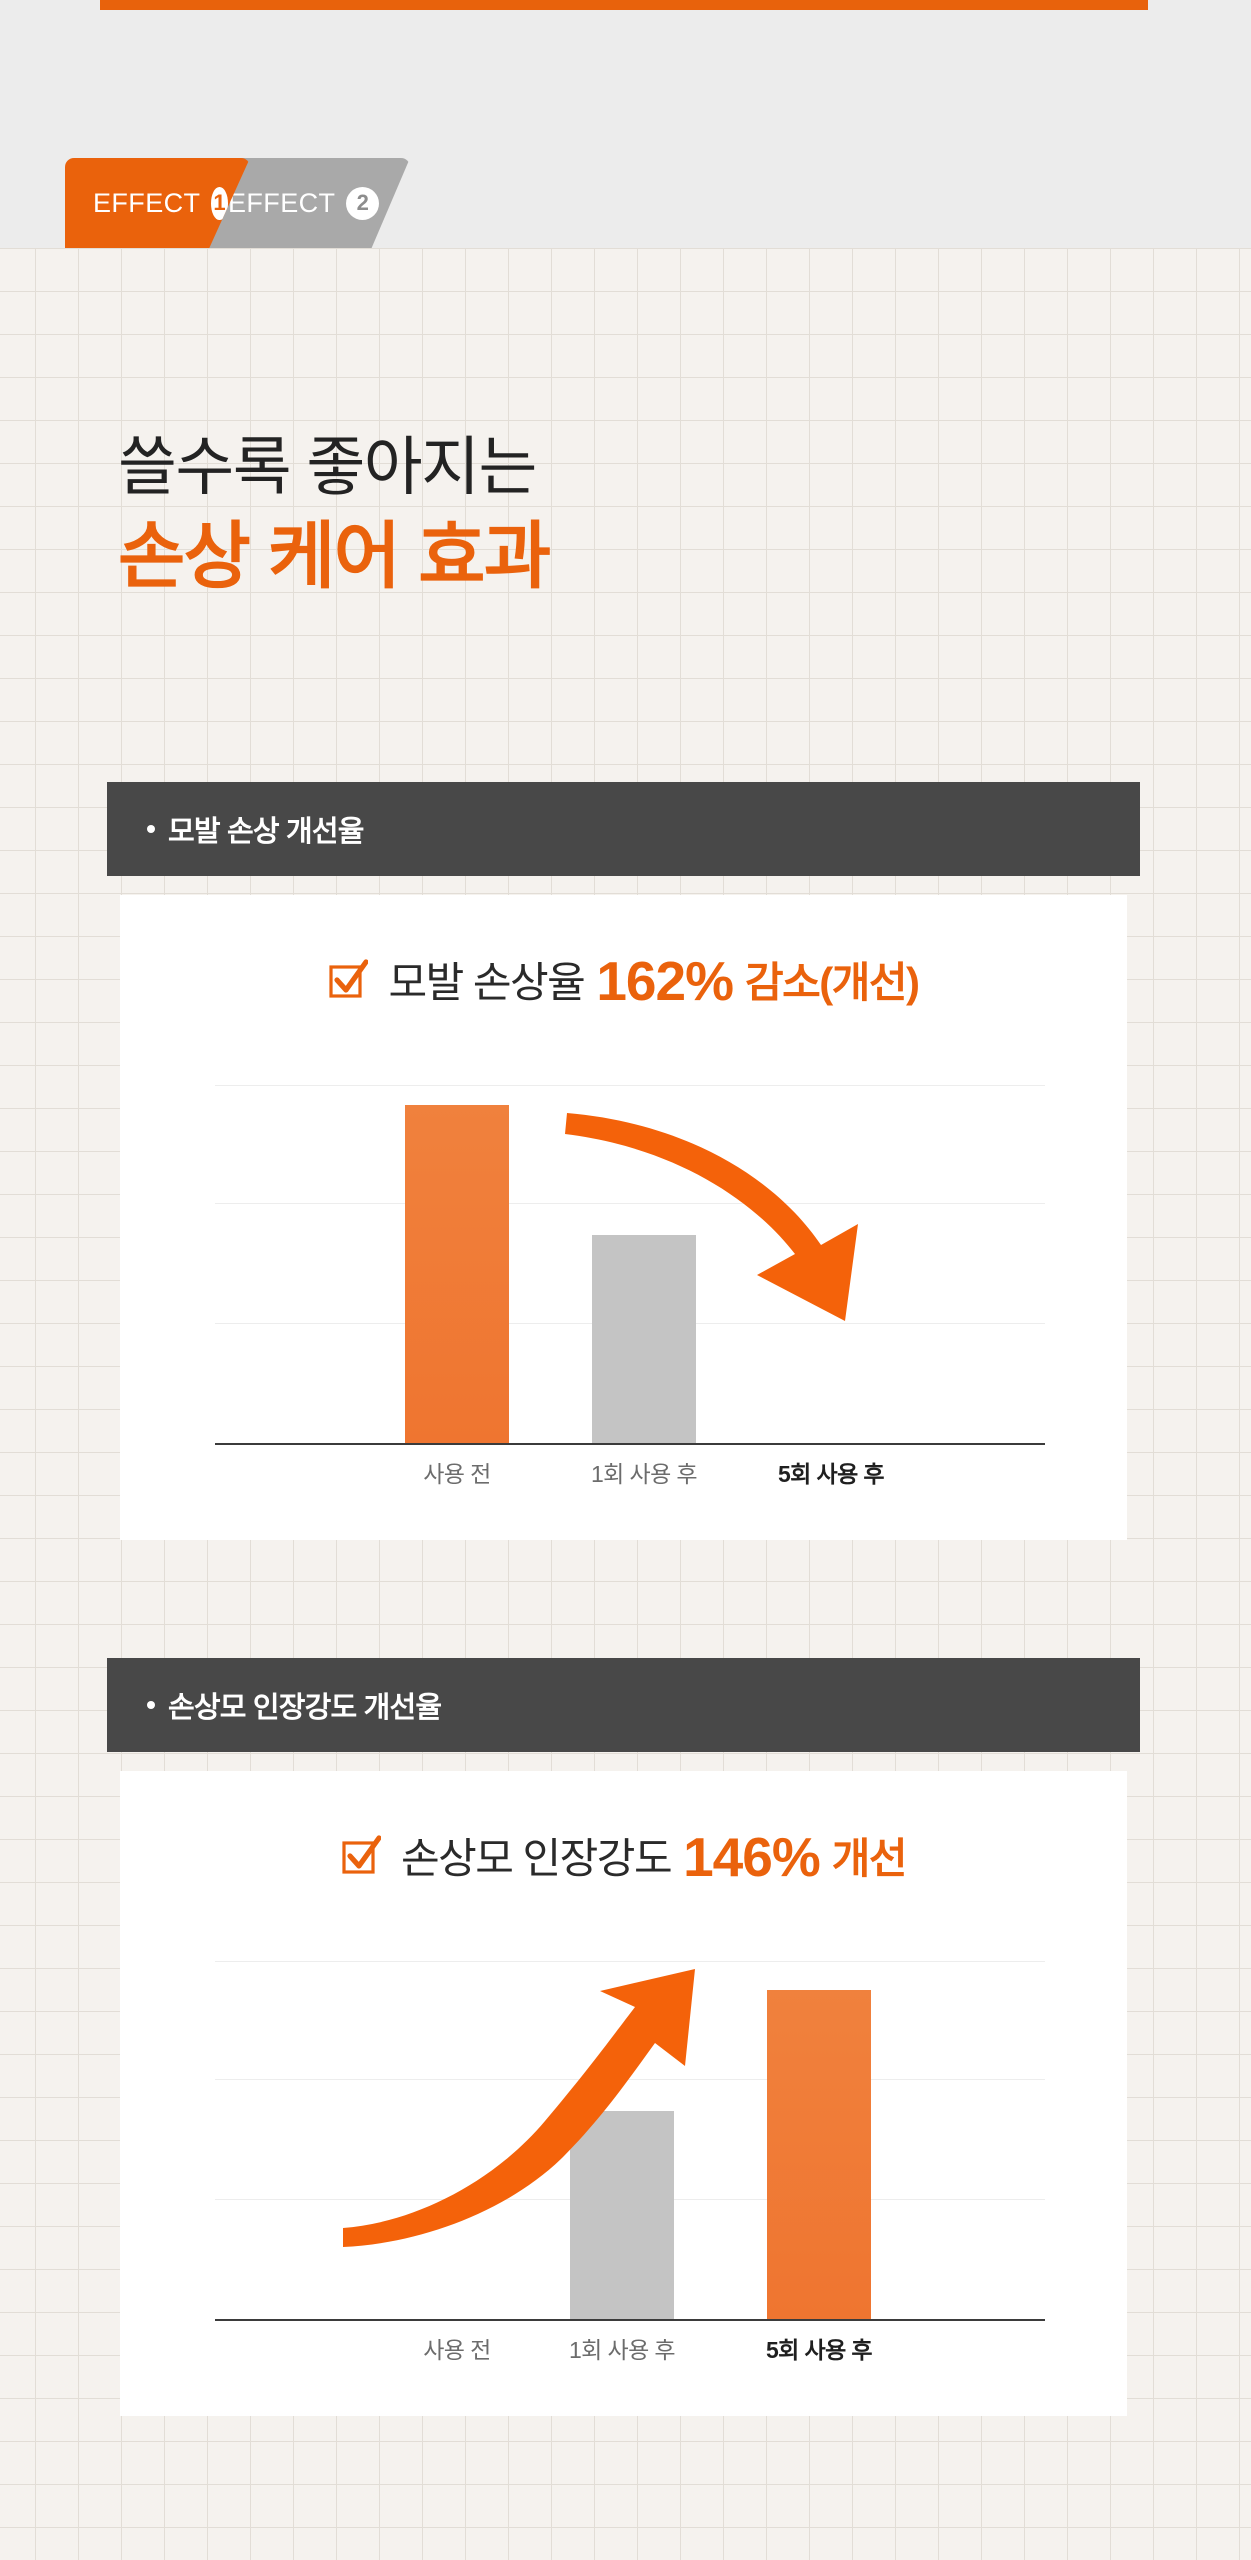 The width and height of the screenshot is (1251, 2560). I want to click on bar-chart-hair-damage, so click(630, 1265).